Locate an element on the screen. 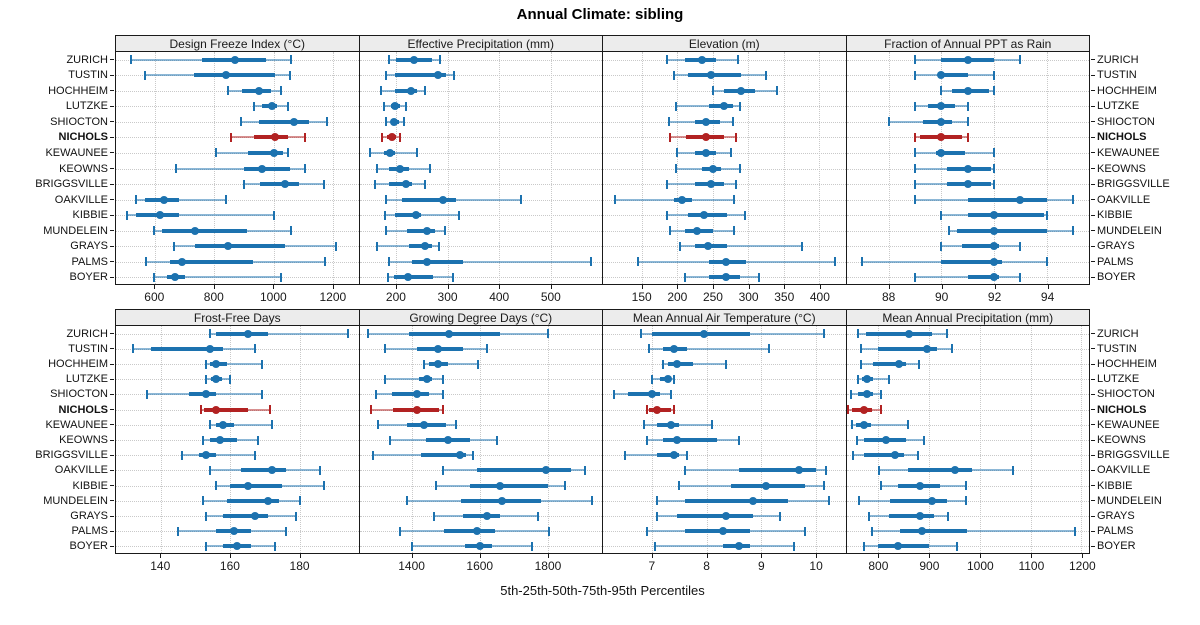 The width and height of the screenshot is (1200, 625). x-axis-tick is located at coordinates (155, 287).